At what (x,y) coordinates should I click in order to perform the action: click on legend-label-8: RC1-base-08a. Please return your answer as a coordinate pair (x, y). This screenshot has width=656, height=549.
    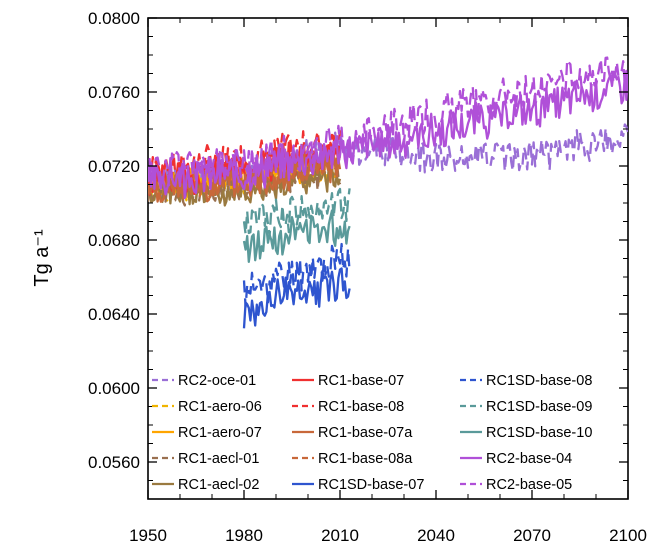
    Looking at the image, I should click on (365, 459).